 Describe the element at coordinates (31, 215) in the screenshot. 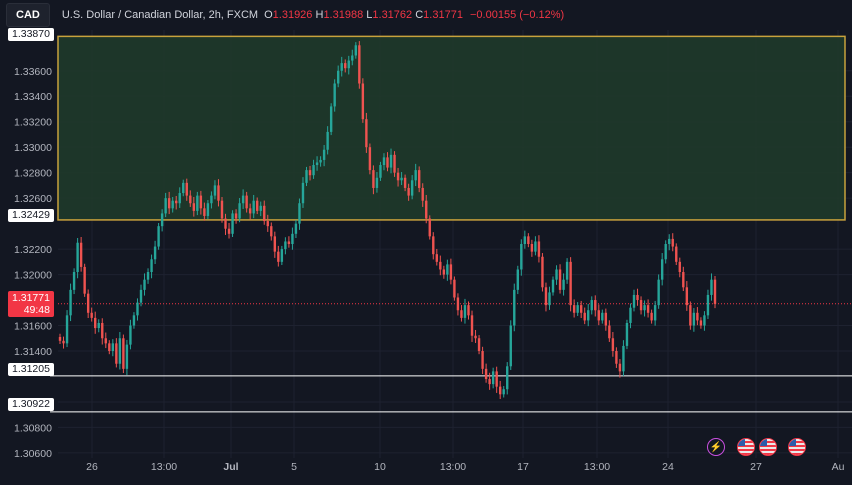

I see `level-tag-2: 1.32429` at that location.